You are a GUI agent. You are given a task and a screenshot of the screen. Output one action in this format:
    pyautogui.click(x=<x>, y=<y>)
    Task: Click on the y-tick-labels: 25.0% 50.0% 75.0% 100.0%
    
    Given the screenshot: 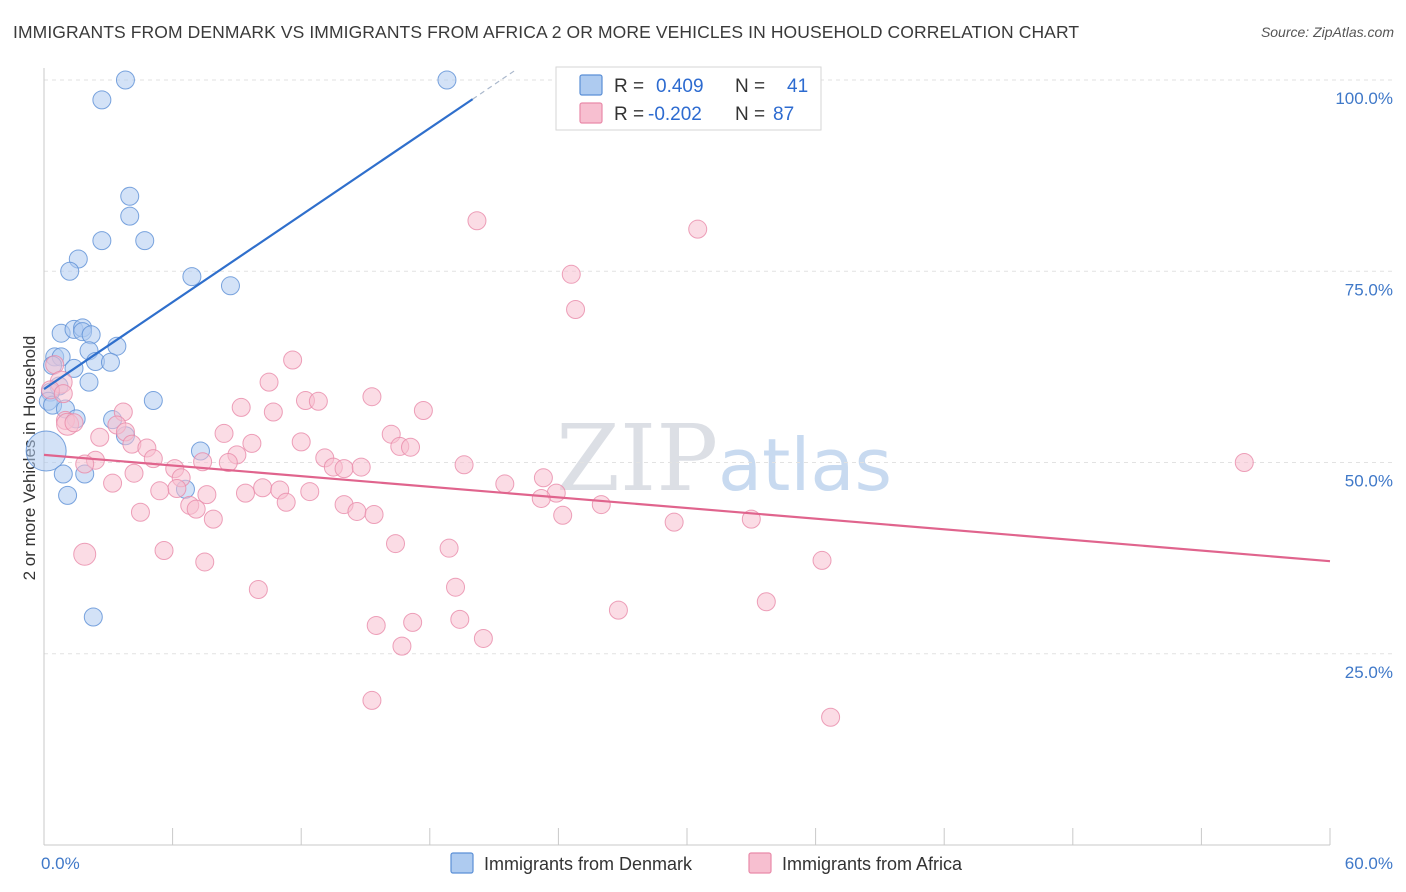 What is the action you would take?
    pyautogui.click(x=1364, y=385)
    